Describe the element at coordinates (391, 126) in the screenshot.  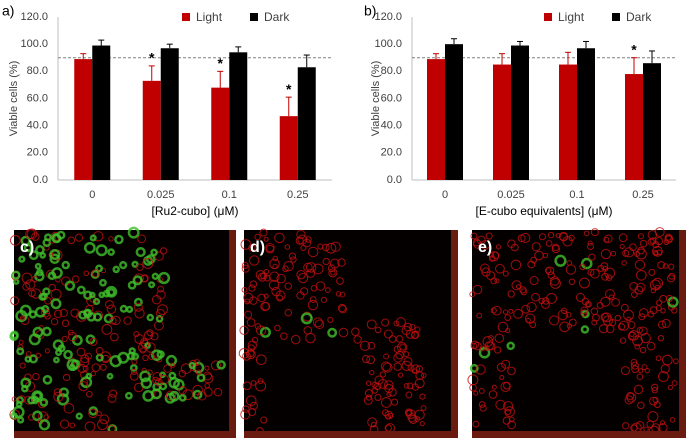
I see `y-tick-label: 40.0` at that location.